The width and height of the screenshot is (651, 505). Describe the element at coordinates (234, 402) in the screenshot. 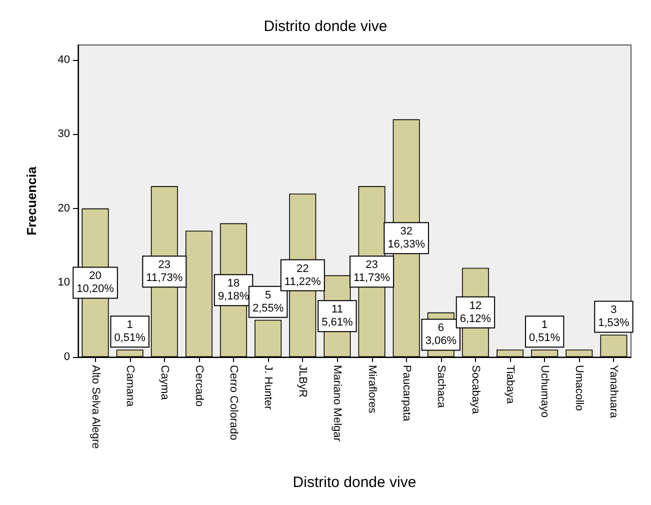

I see `x-tick-label: Cerro Colorado` at that location.